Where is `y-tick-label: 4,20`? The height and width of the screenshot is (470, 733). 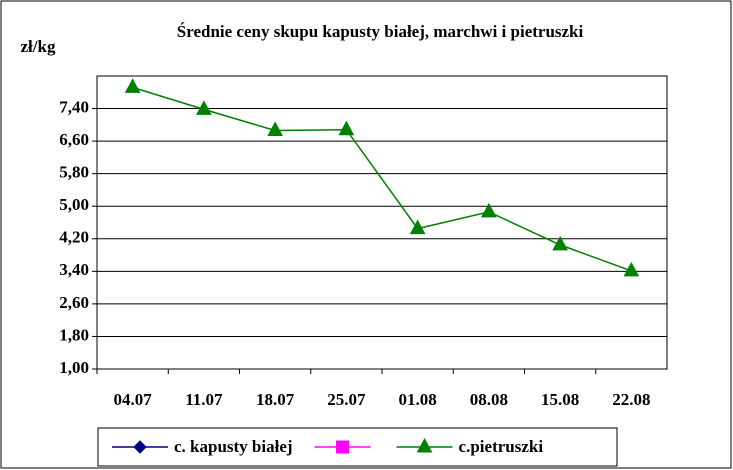 y-tick-label: 4,20 is located at coordinates (74, 237).